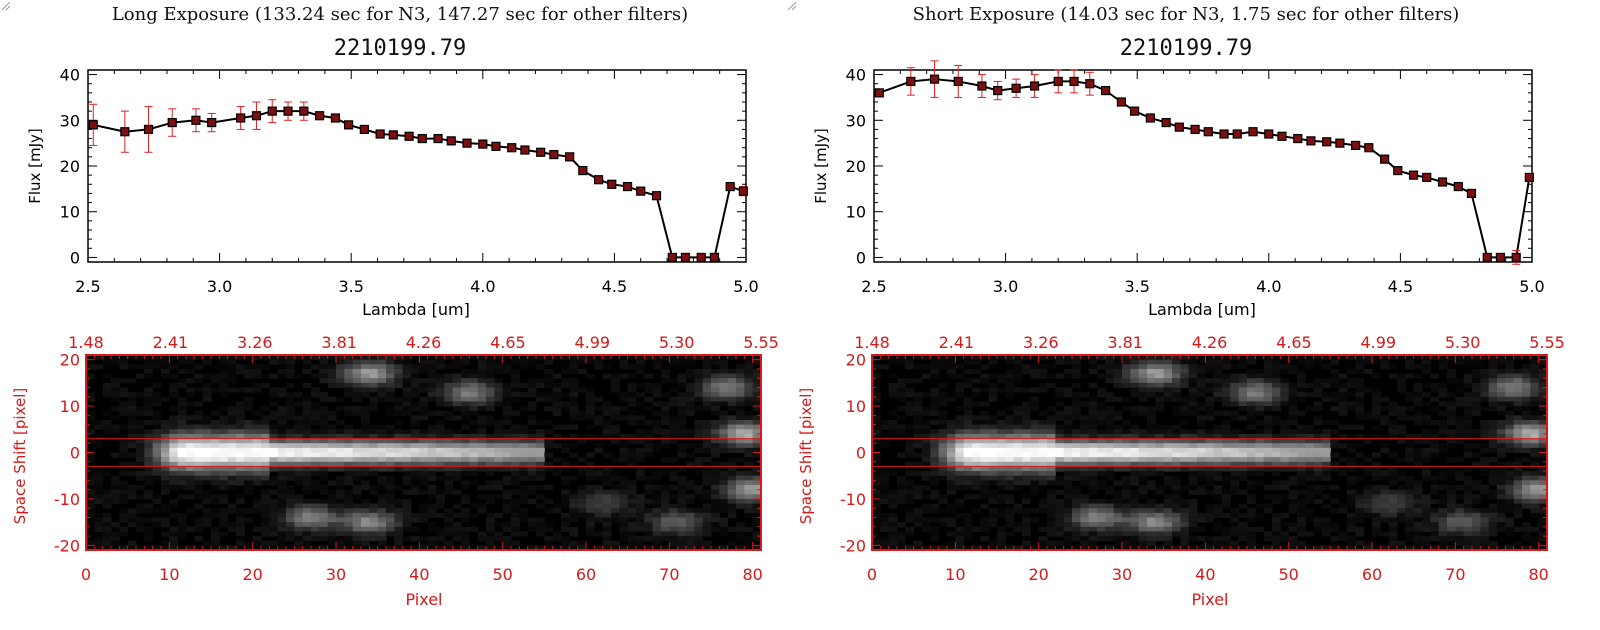 The image size is (1600, 630). What do you see at coordinates (5, 5) in the screenshot?
I see `resize-grip-icon` at bounding box center [5, 5].